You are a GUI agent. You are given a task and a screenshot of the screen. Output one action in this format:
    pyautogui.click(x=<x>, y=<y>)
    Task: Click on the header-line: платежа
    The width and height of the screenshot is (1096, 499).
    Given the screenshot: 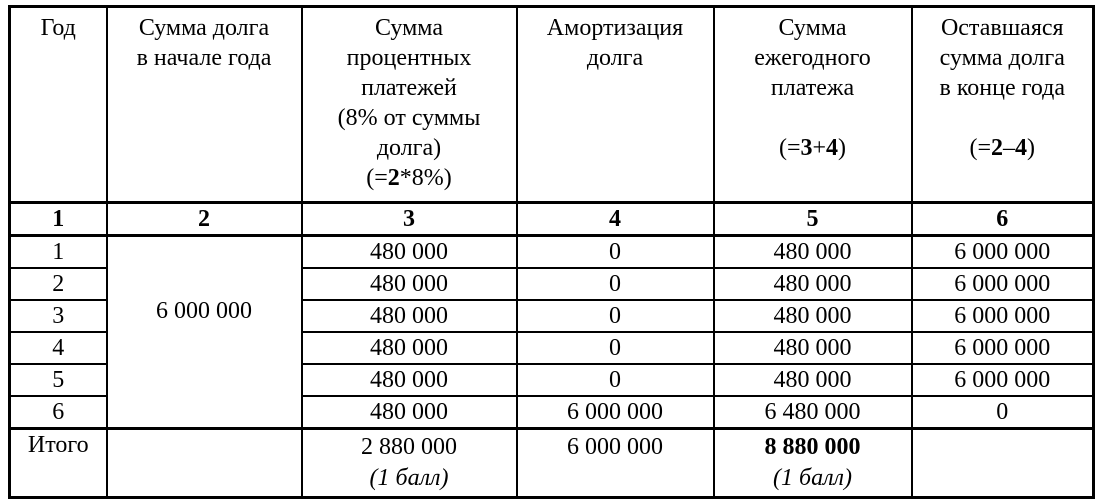 What is the action you would take?
    pyautogui.click(x=812, y=88)
    